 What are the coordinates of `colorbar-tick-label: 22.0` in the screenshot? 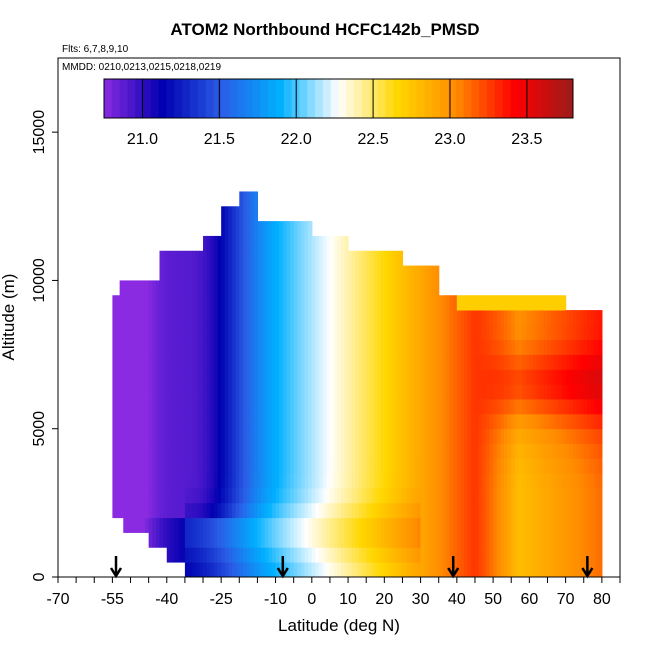 It's located at (296, 139).